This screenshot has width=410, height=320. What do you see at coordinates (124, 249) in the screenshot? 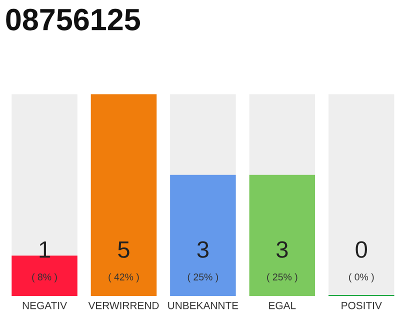
I see `data-label: 5` at bounding box center [124, 249].